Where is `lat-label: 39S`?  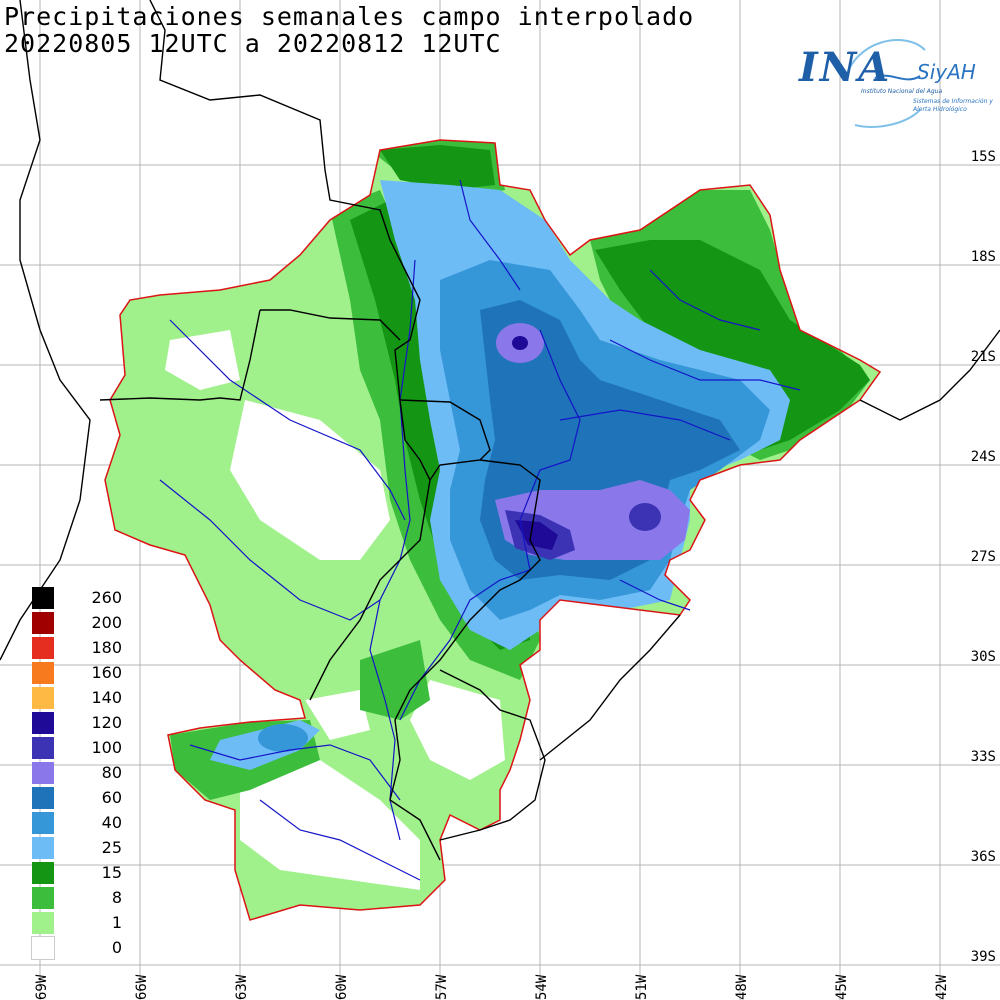
lat-label: 39S is located at coordinates (983, 957).